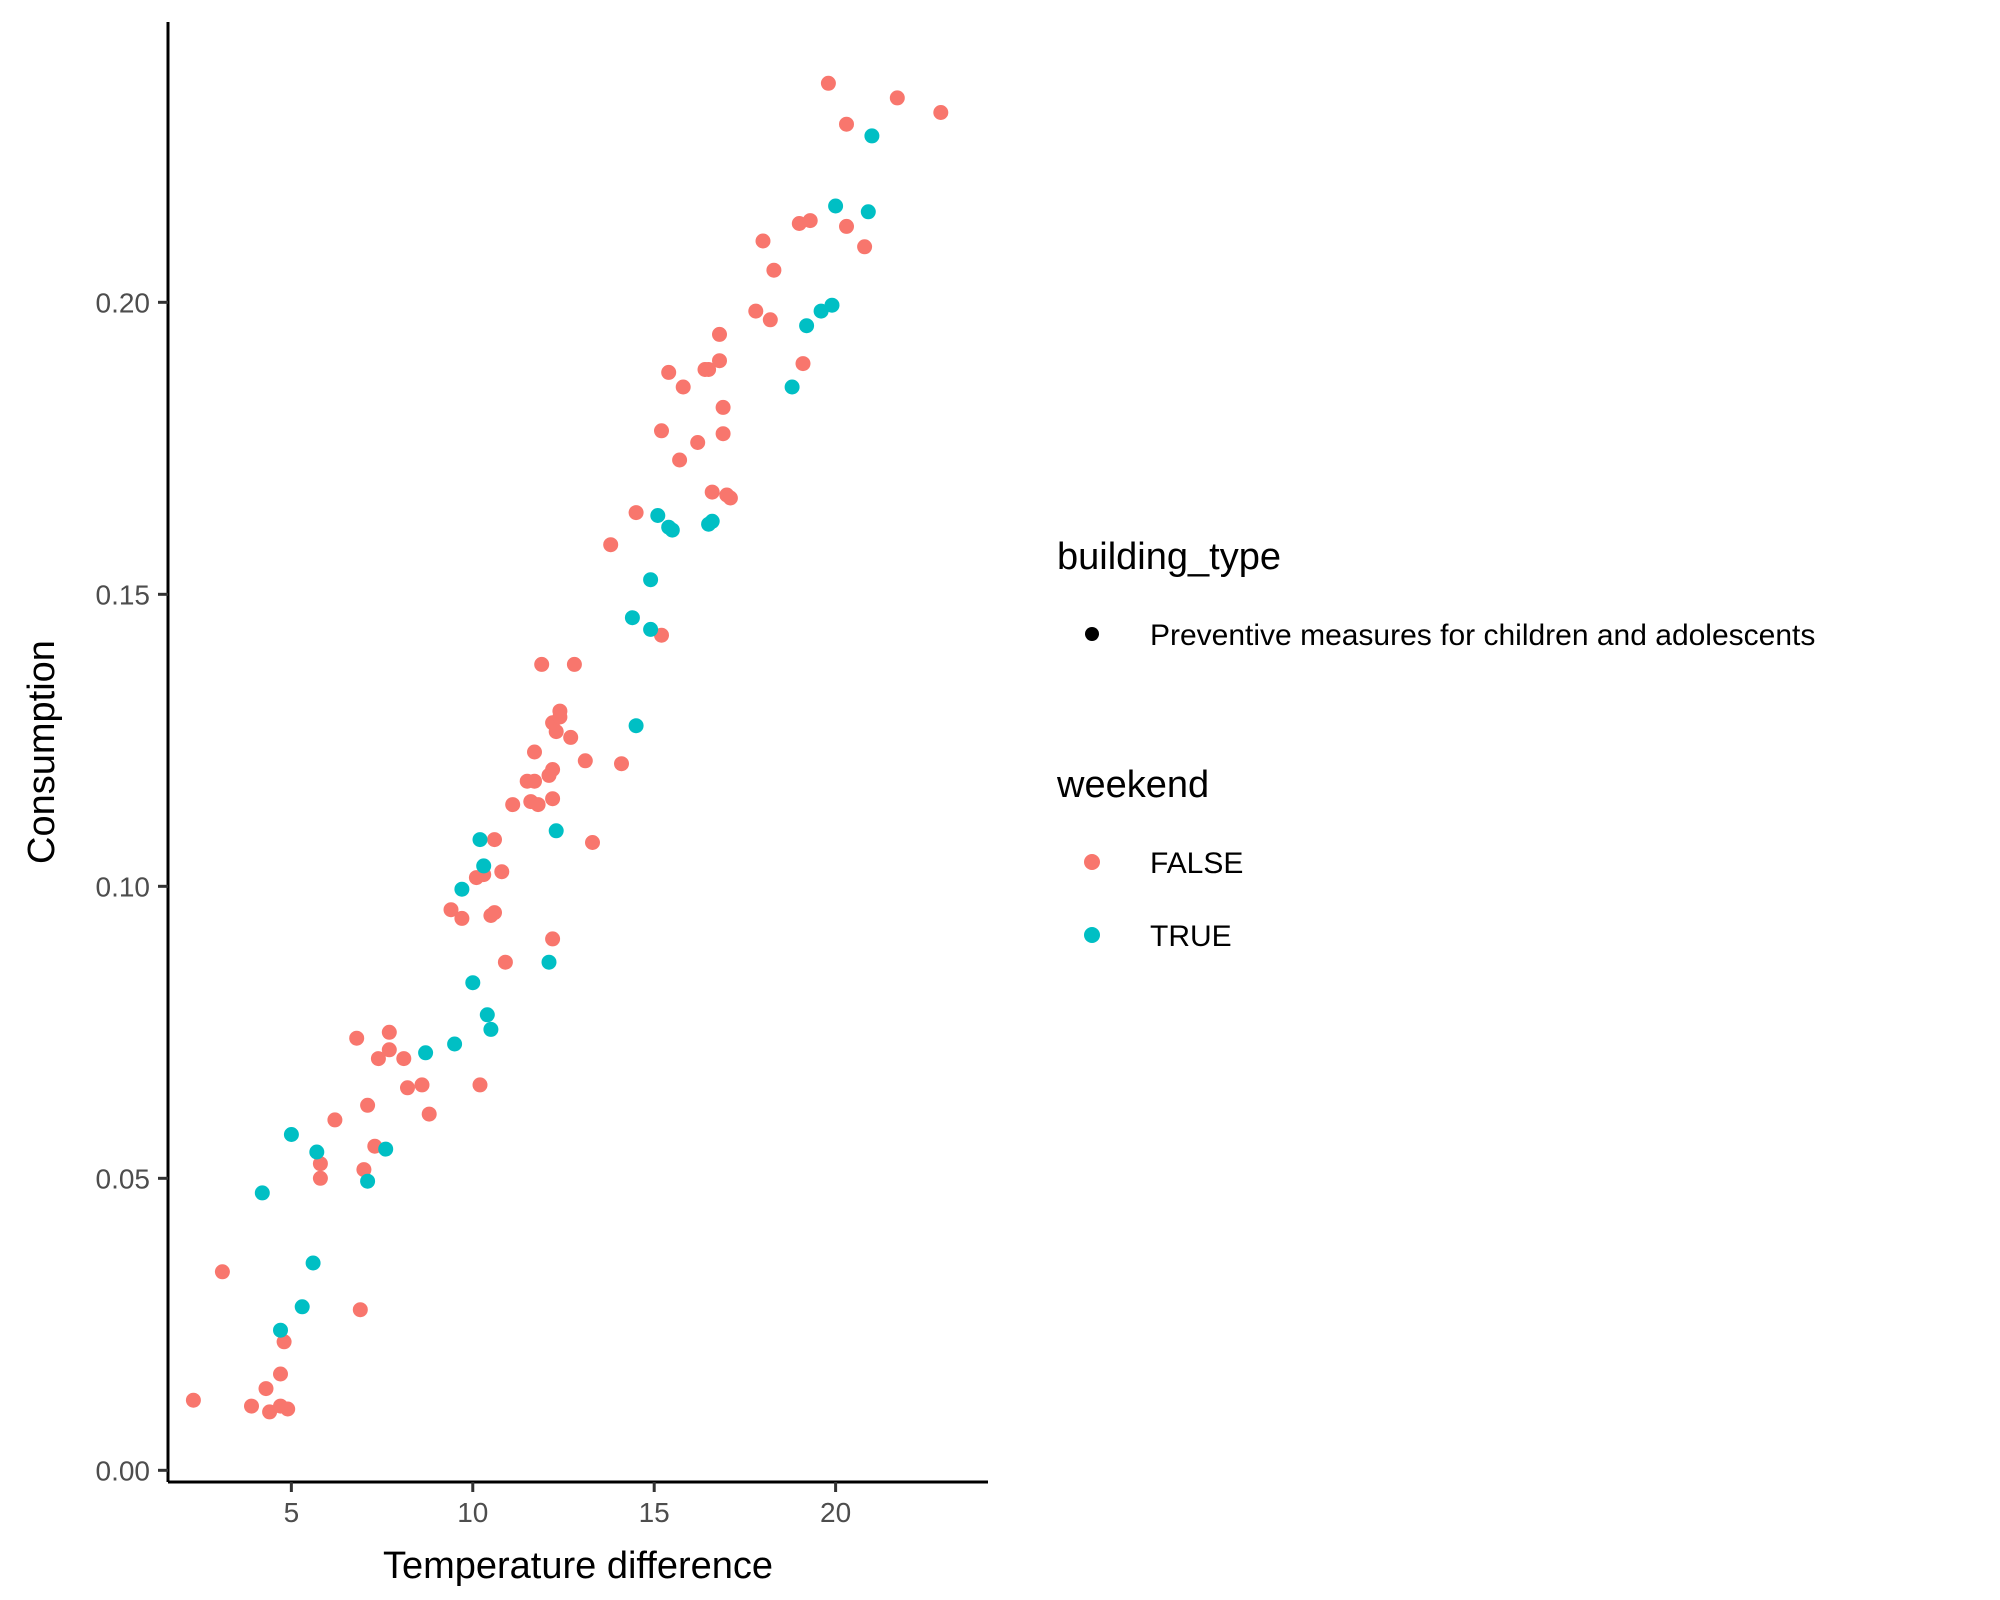 Image resolution: width=2000 pixels, height=1600 pixels. What do you see at coordinates (654, 1512) in the screenshot?
I see `x-tick-label-2: 15` at bounding box center [654, 1512].